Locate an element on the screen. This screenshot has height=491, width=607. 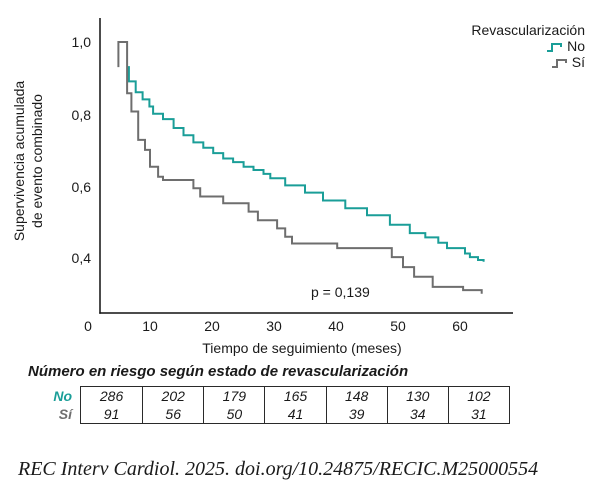
risk-cell: 91 is located at coordinates (111, 414).